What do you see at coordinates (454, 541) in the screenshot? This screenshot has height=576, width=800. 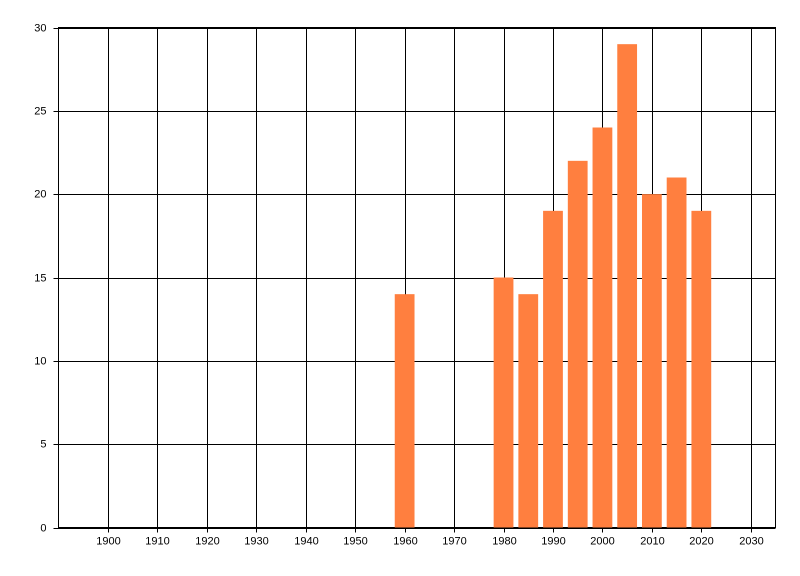 I see `x-tick-label: 1970` at bounding box center [454, 541].